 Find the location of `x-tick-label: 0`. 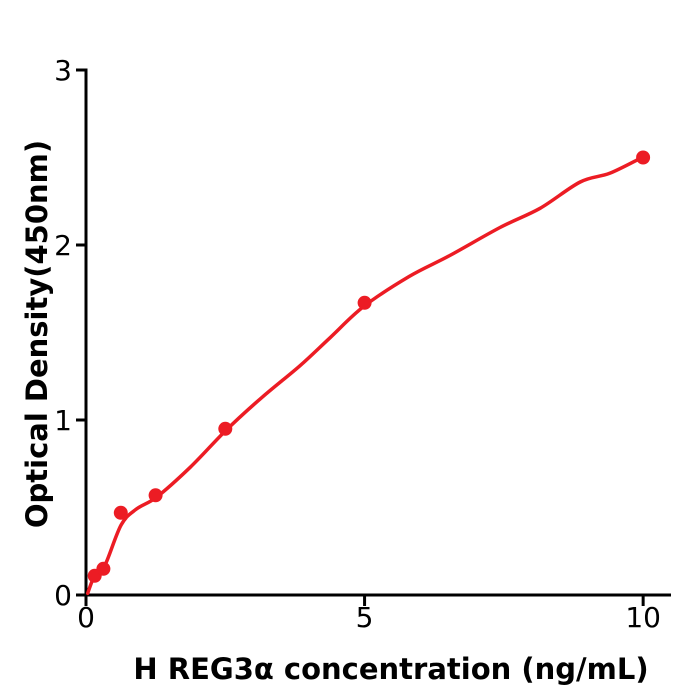

x-tick-label: 0 is located at coordinates (86, 617).